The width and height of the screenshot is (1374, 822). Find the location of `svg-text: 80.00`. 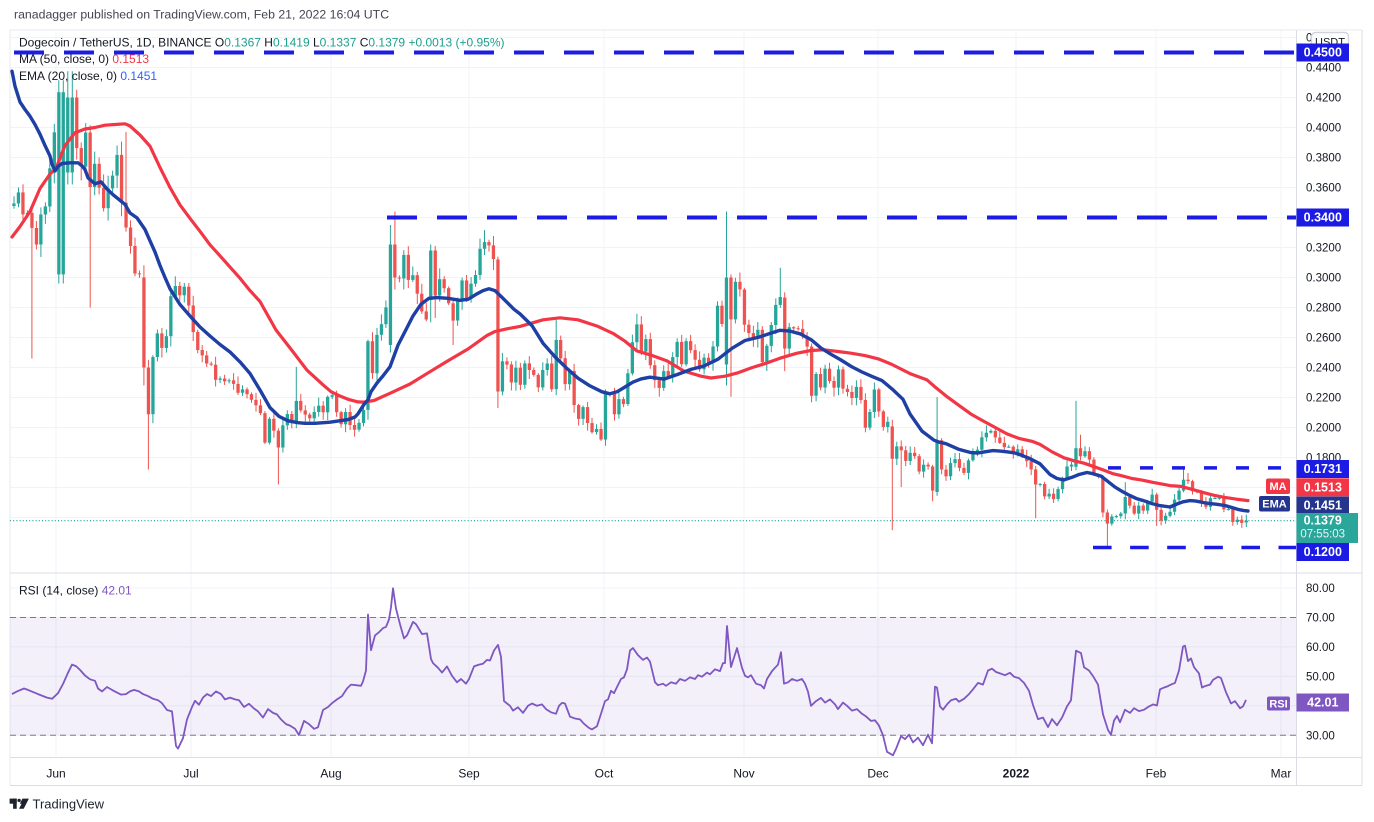

svg-text: 80.00 is located at coordinates (1320, 589).